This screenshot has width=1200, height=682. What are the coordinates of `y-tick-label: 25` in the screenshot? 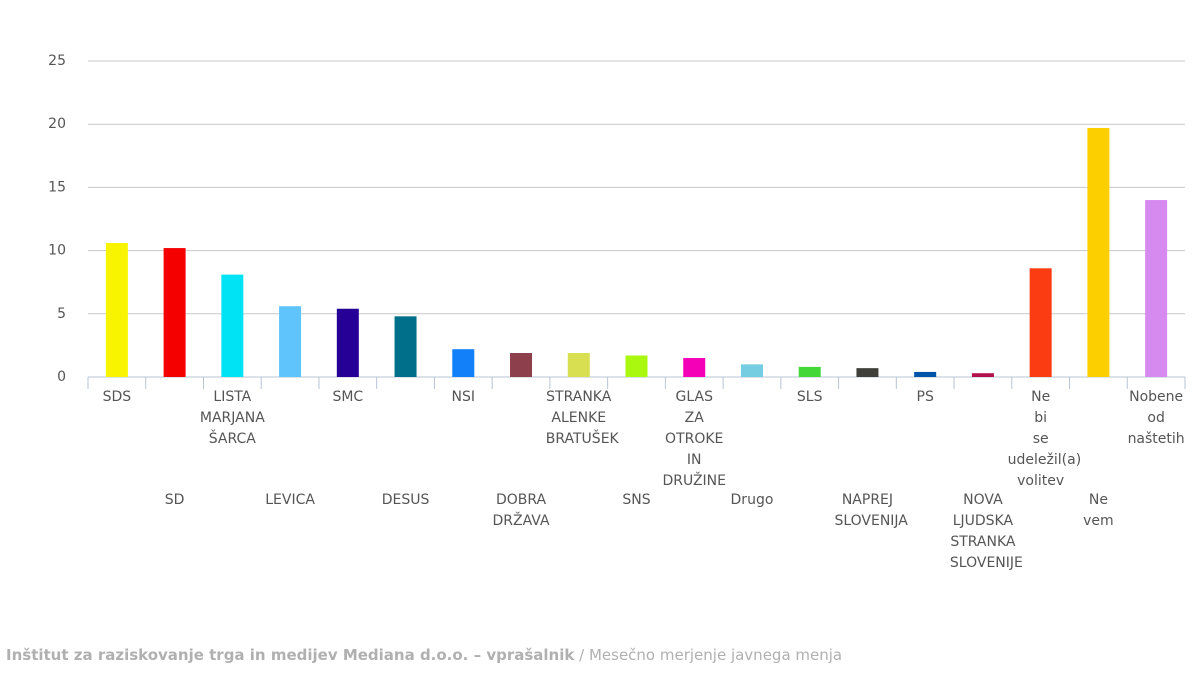 It's located at (57, 61).